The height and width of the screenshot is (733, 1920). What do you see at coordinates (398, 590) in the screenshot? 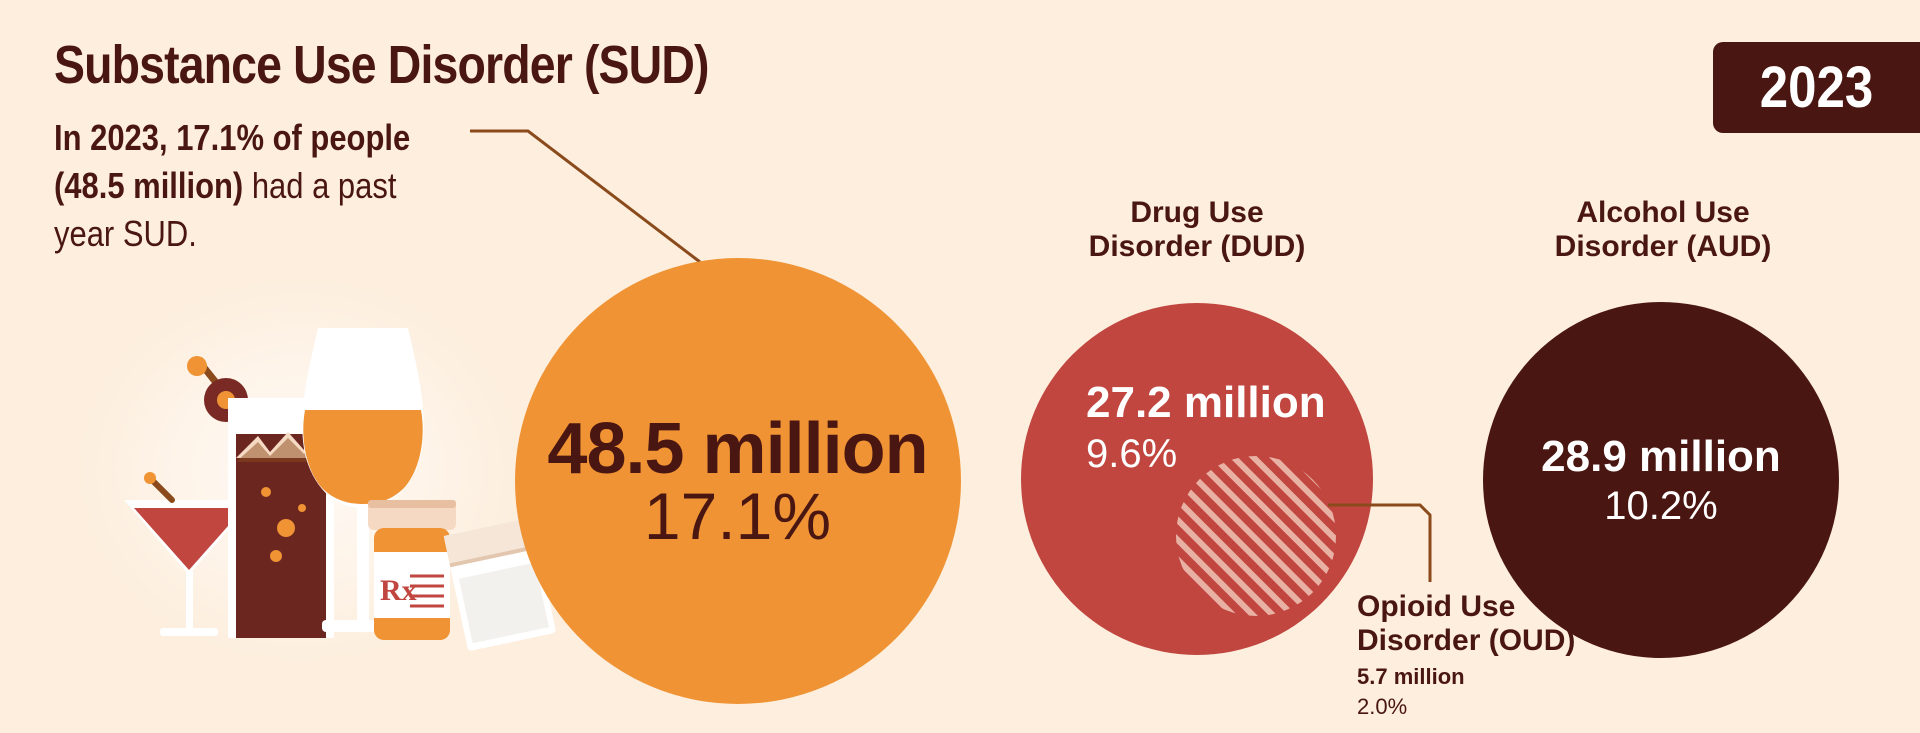
I see `rx-symbol: Rx` at bounding box center [398, 590].